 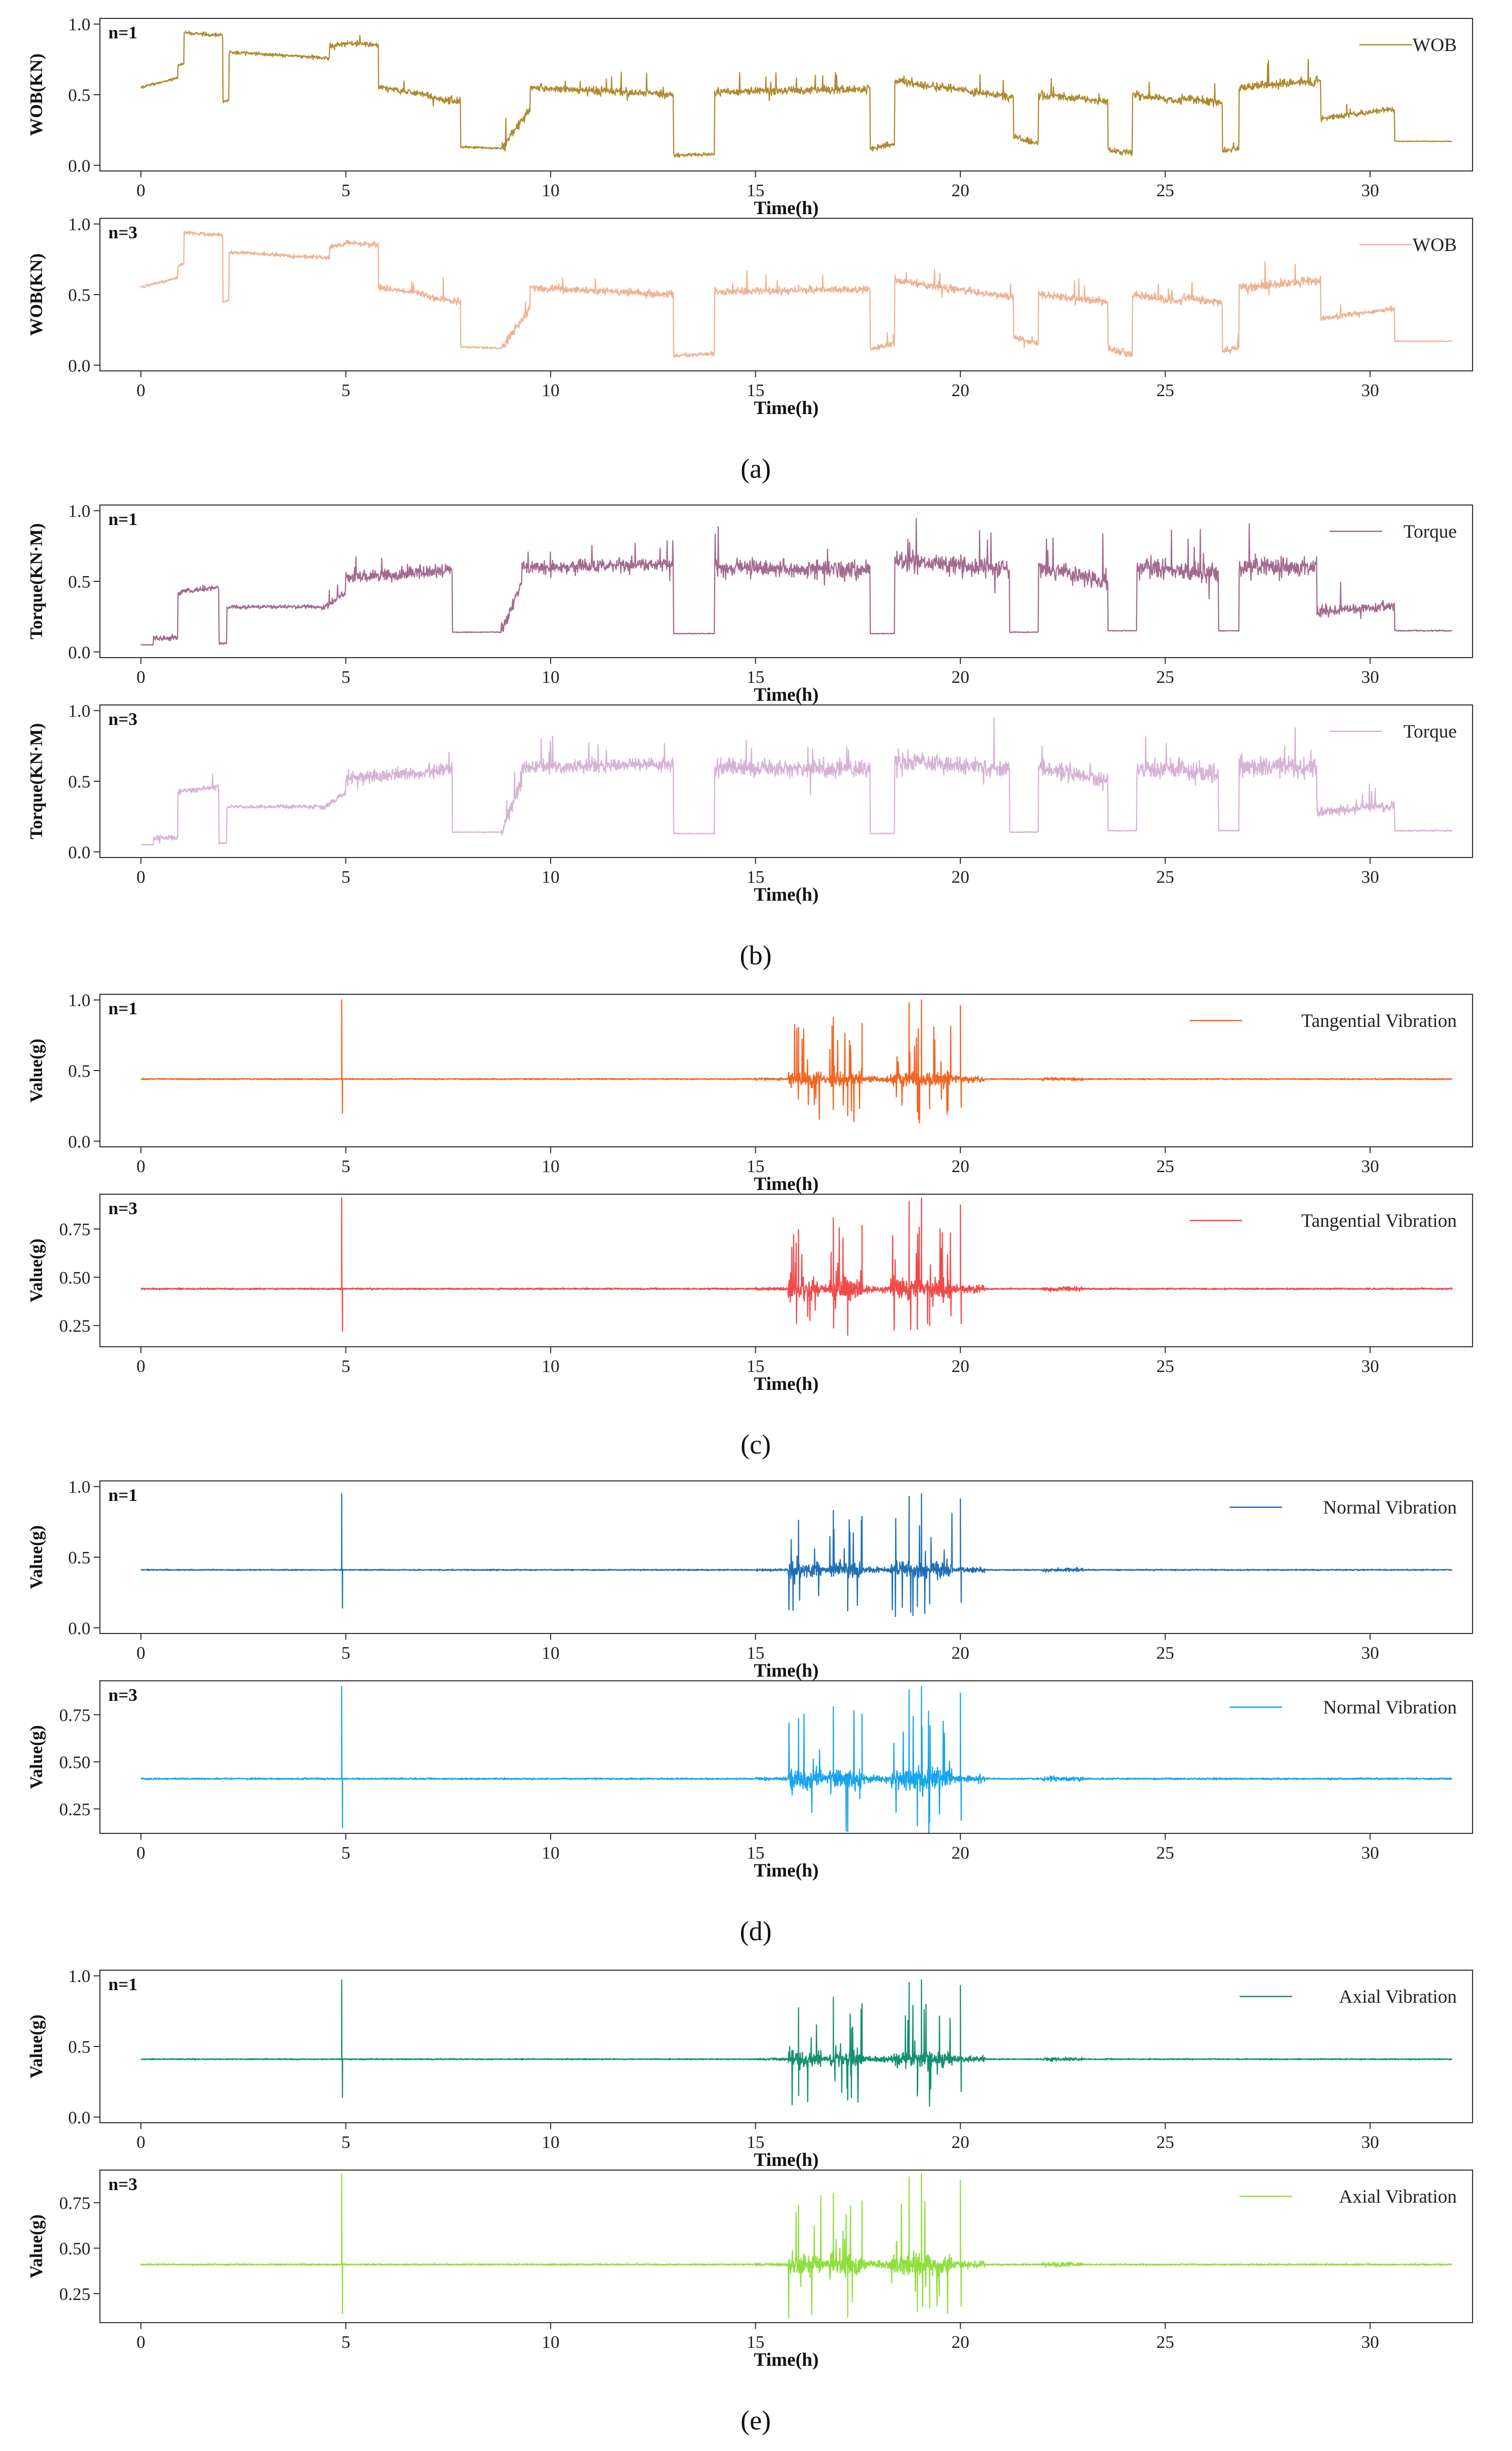 I want to click on y-axis-label: WOB(KN), so click(x=36, y=95).